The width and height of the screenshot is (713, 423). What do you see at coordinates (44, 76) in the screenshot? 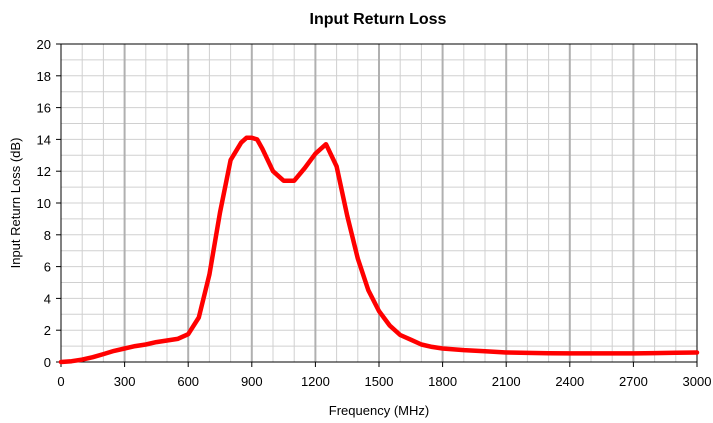
I see `y-tick-label: 18` at bounding box center [44, 76].